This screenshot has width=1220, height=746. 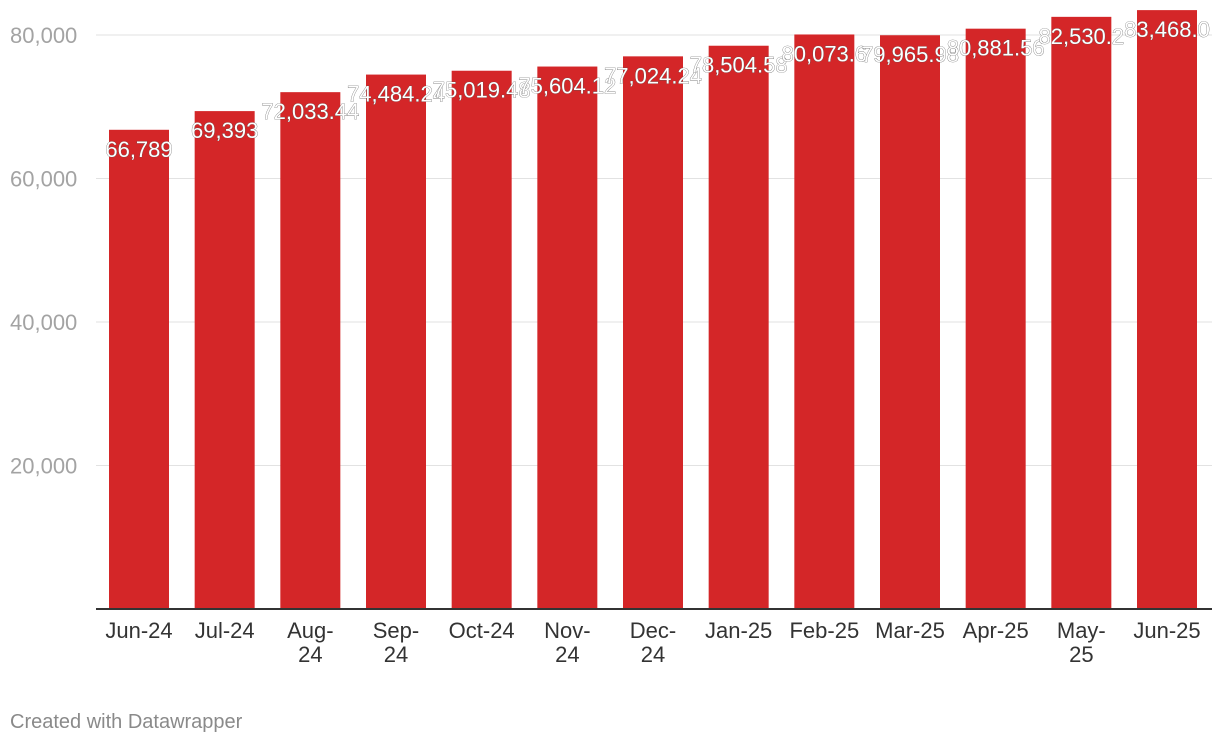 I want to click on data-label: 78,504.58, so click(x=739, y=65).